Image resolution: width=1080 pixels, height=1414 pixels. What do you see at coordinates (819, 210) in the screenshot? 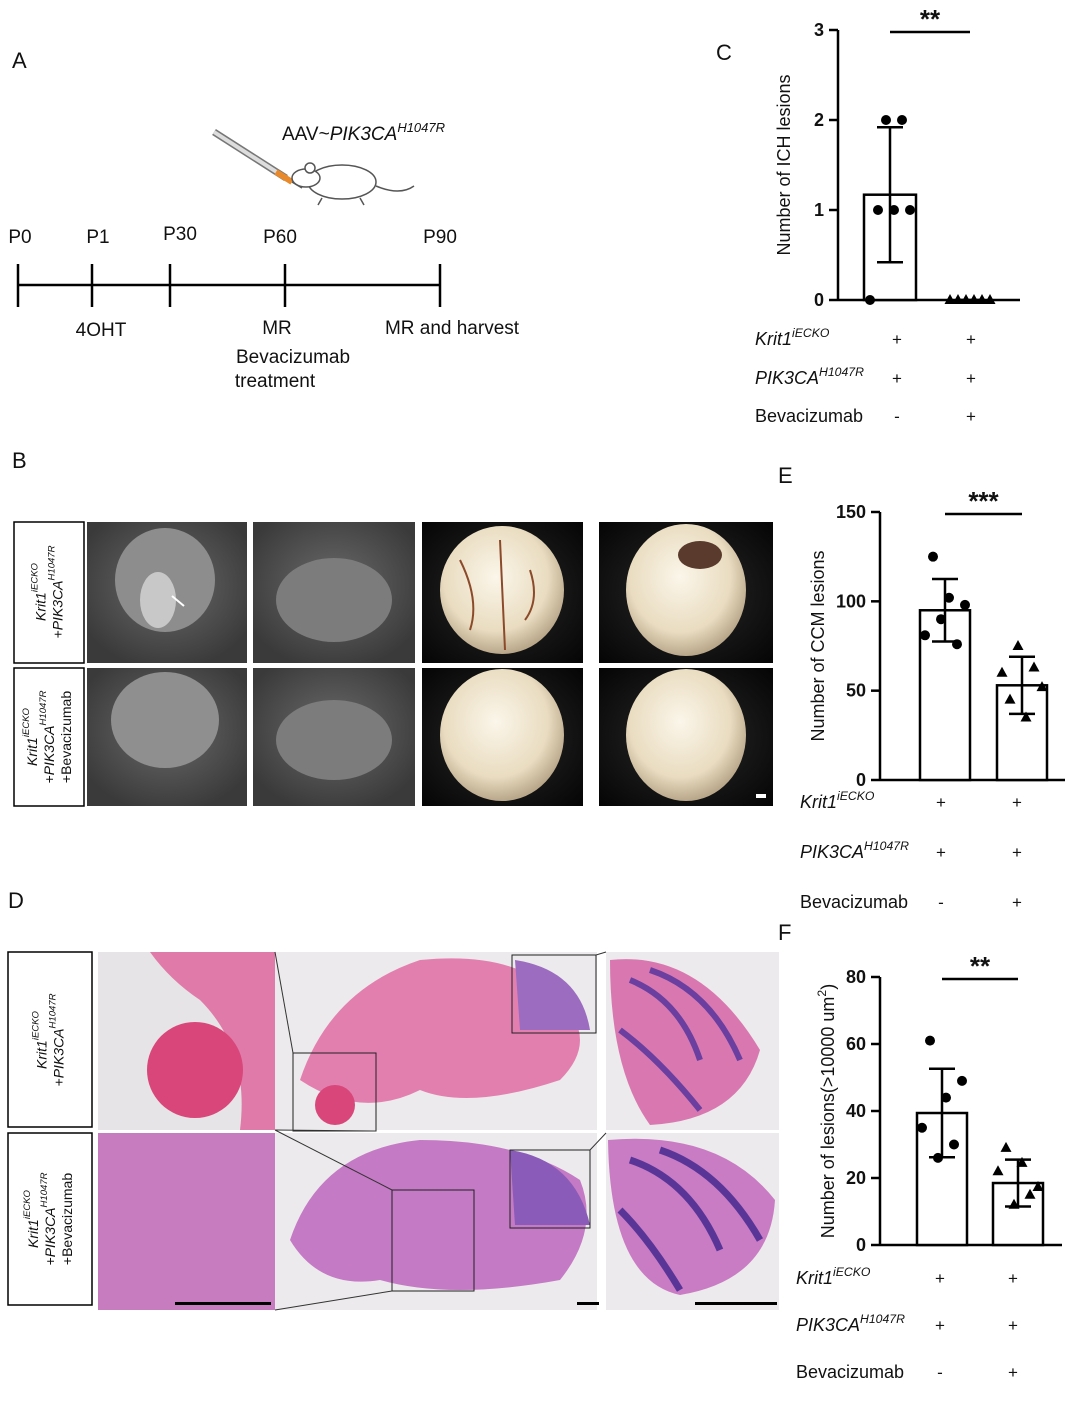
I see `y-tick-label: 1` at bounding box center [819, 210].